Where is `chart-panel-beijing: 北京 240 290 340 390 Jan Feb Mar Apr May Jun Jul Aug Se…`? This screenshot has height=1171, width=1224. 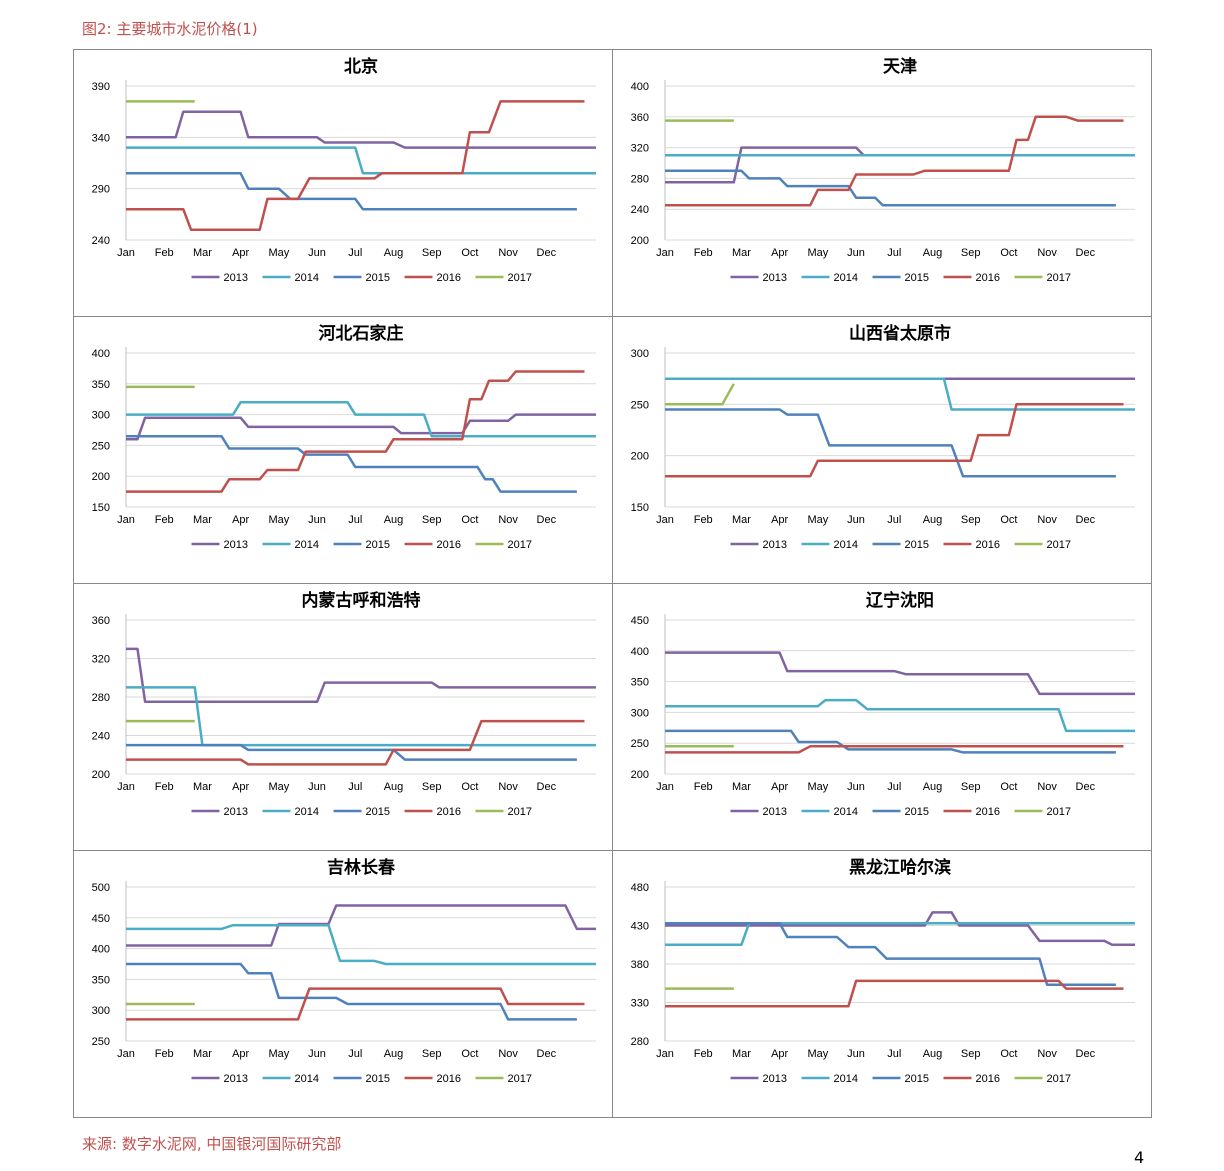
chart-panel-beijing: 北京 240 290 340 390 Jan Feb Mar Apr May Jun Jul Aug Se… is located at coordinates (343, 183).